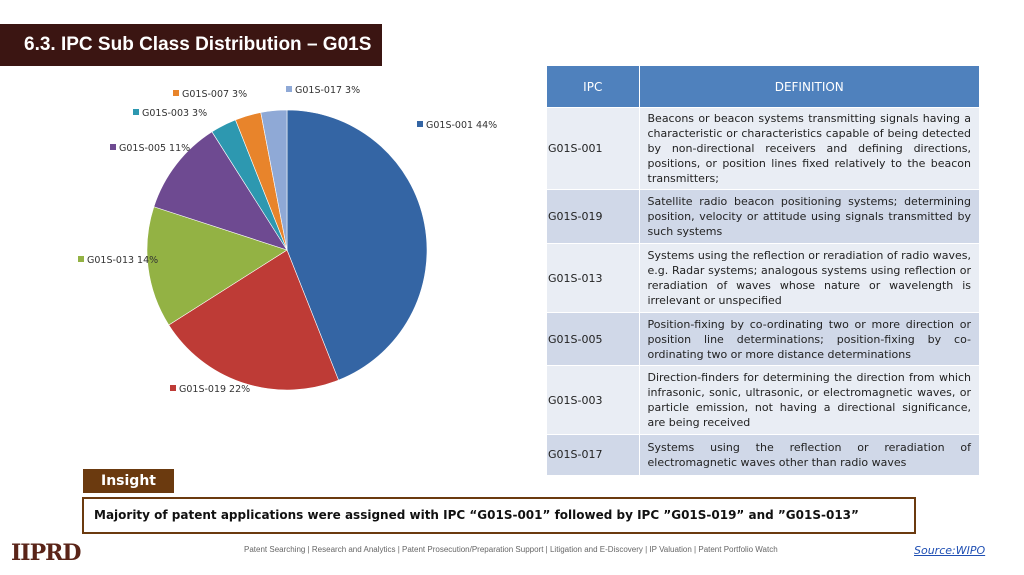  Describe the element at coordinates (593, 87) in the screenshot. I see `ipc-column-header: IPC` at that location.